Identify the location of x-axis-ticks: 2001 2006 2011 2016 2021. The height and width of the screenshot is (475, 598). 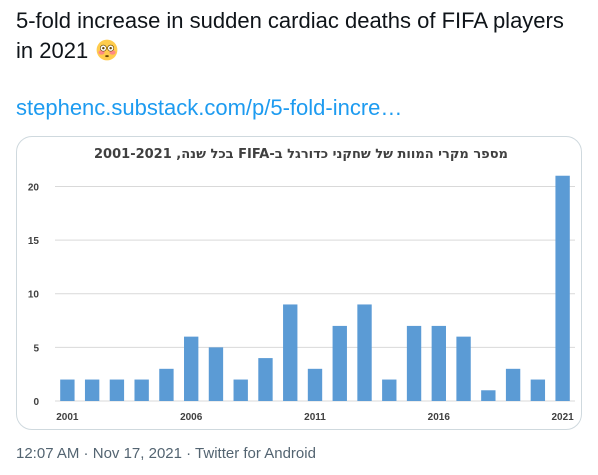
(315, 417).